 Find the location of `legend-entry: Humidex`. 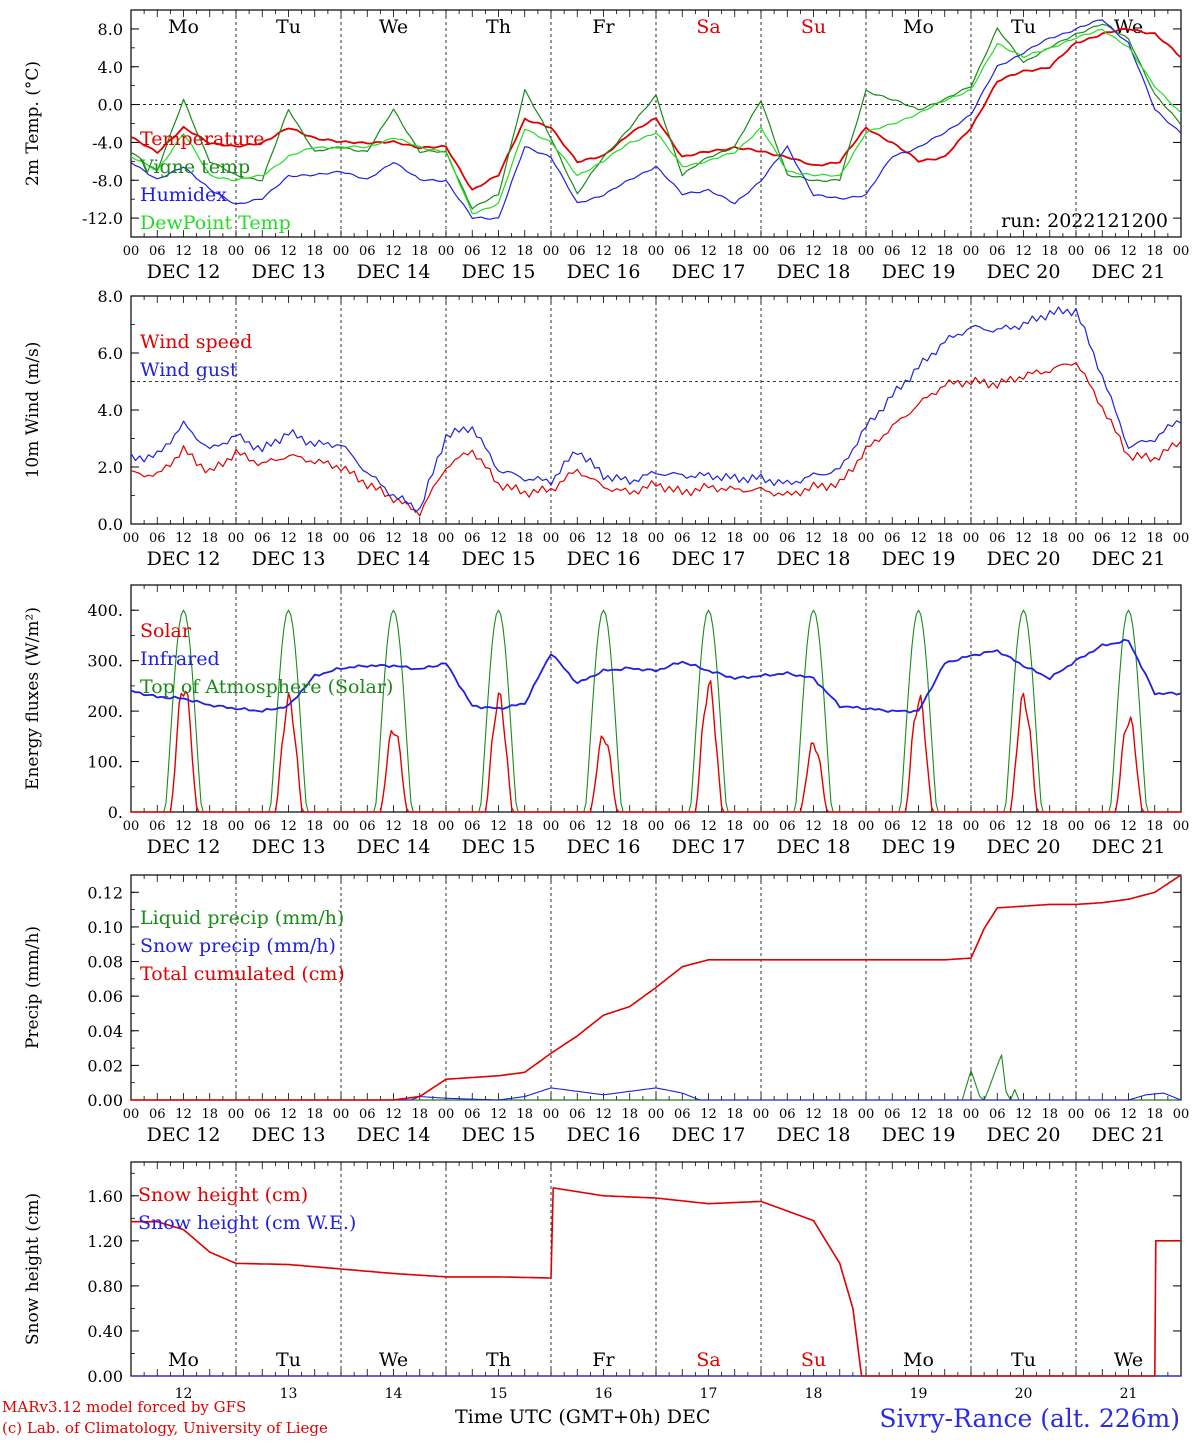

legend-entry: Humidex is located at coordinates (183, 195).